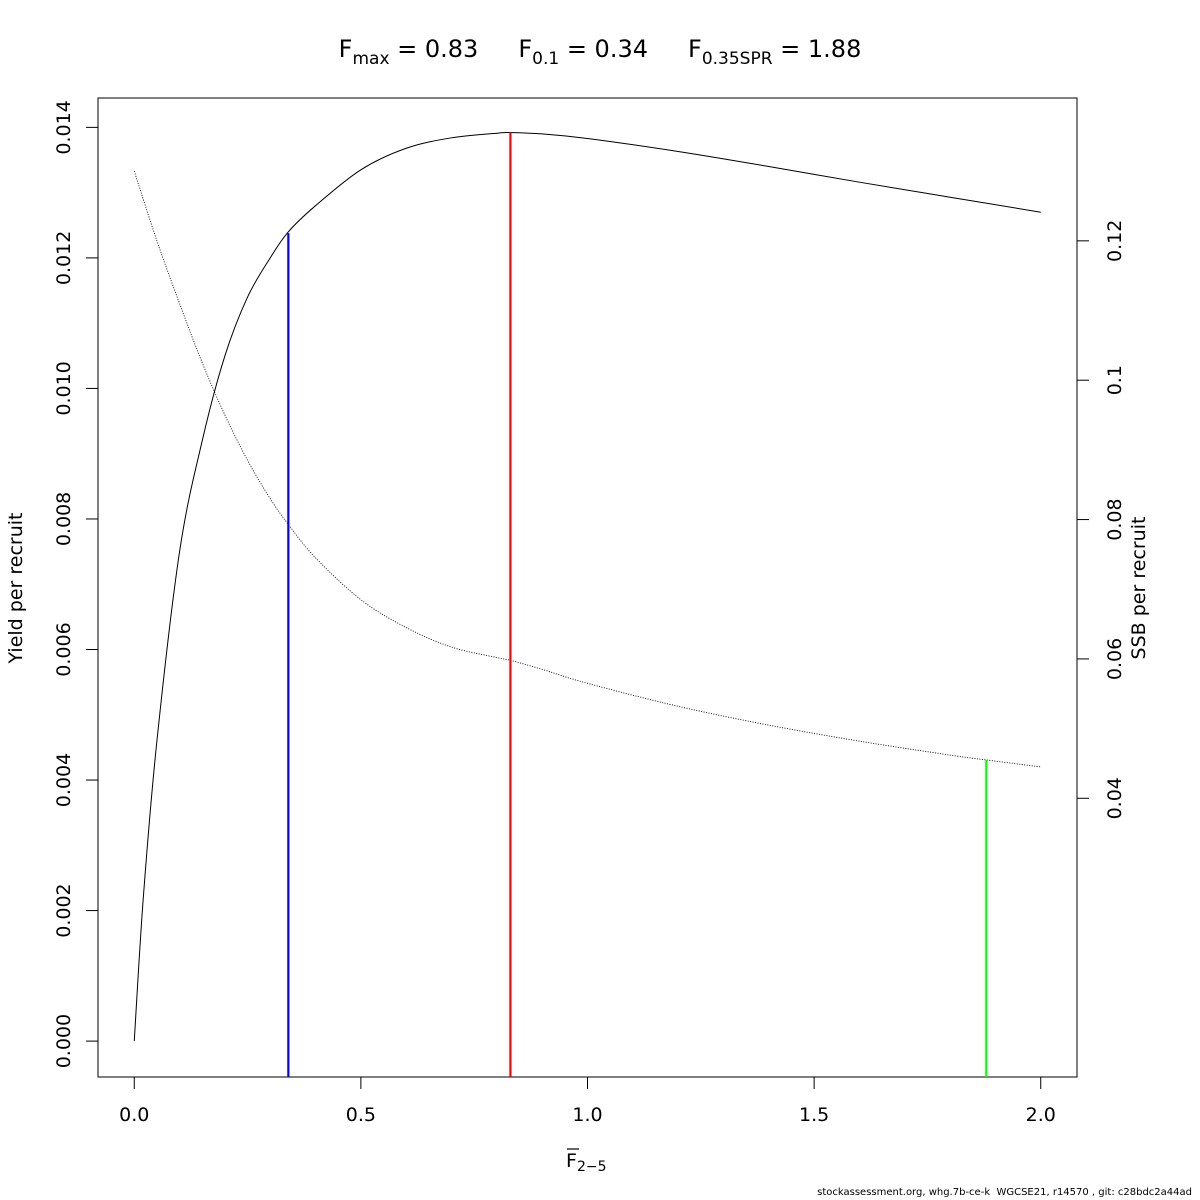 The image size is (1200, 1200). Describe the element at coordinates (1101, 519) in the screenshot. I see `y-axis-right: 0.04 0.06 0.08 0.1 0.12` at that location.